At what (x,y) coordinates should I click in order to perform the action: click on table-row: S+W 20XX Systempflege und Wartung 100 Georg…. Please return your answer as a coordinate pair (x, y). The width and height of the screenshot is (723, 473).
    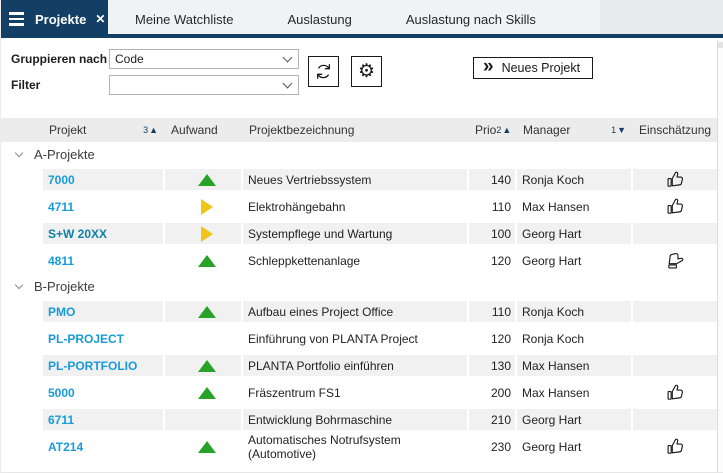
    Looking at the image, I should click on (359, 233).